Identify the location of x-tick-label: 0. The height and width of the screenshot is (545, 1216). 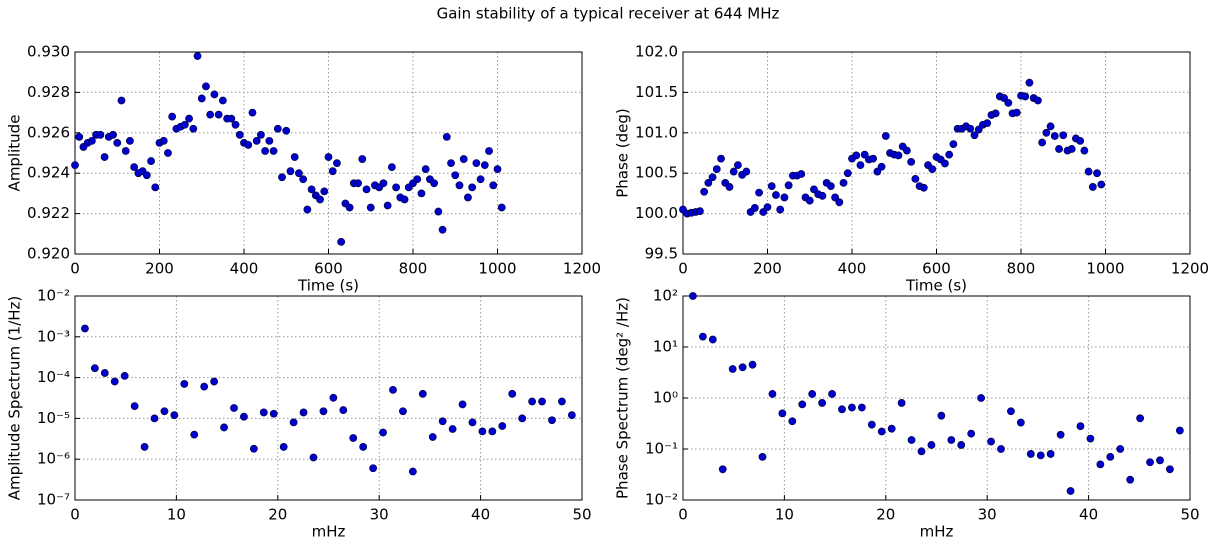
(683, 269).